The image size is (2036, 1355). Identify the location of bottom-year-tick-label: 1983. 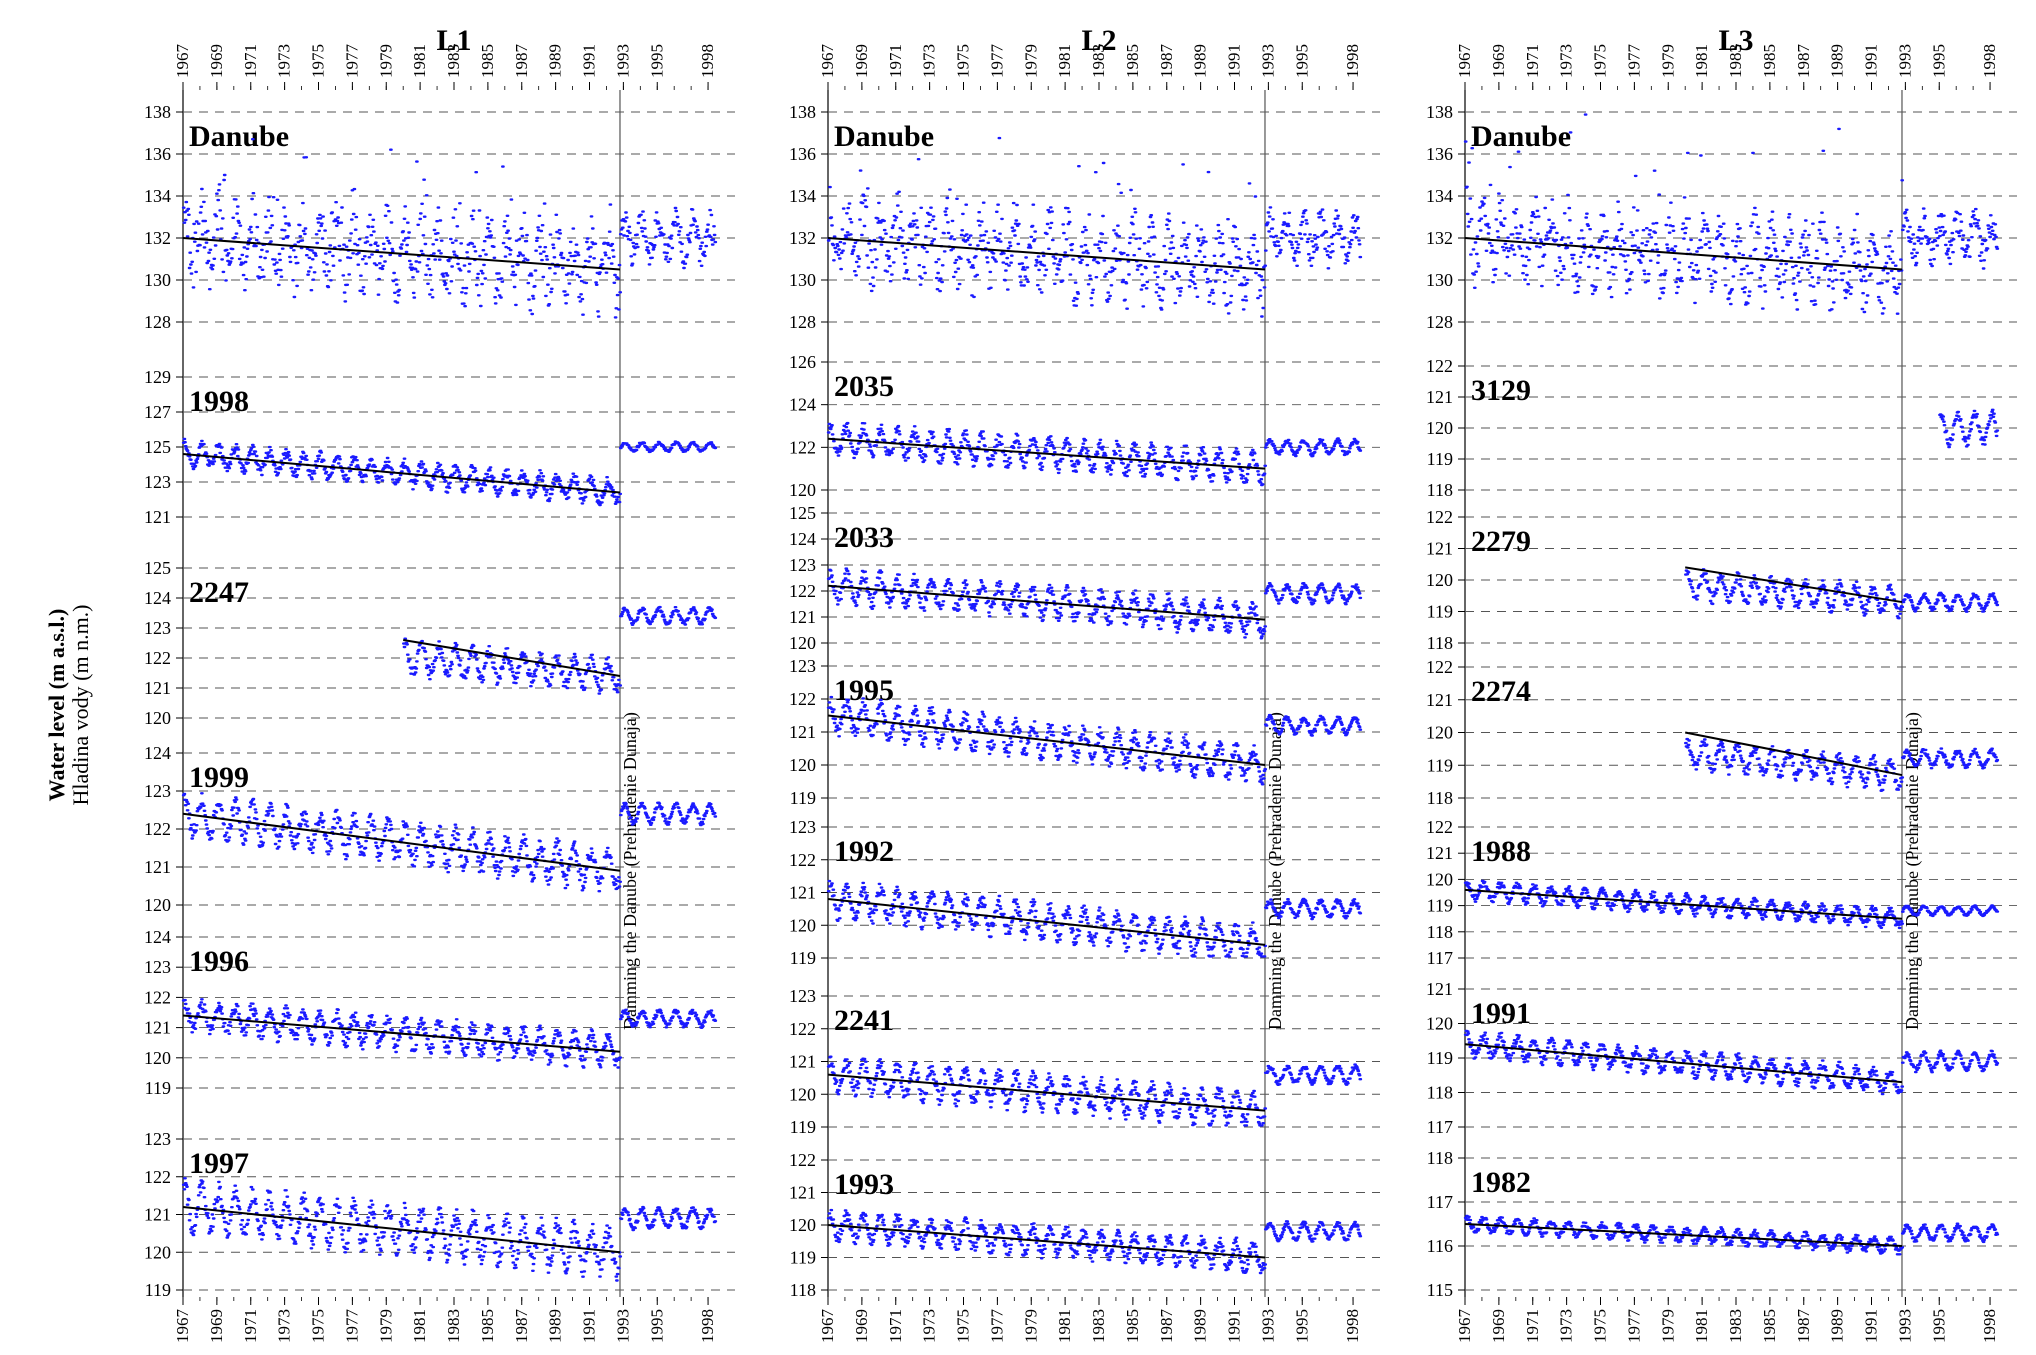
(1735, 1326).